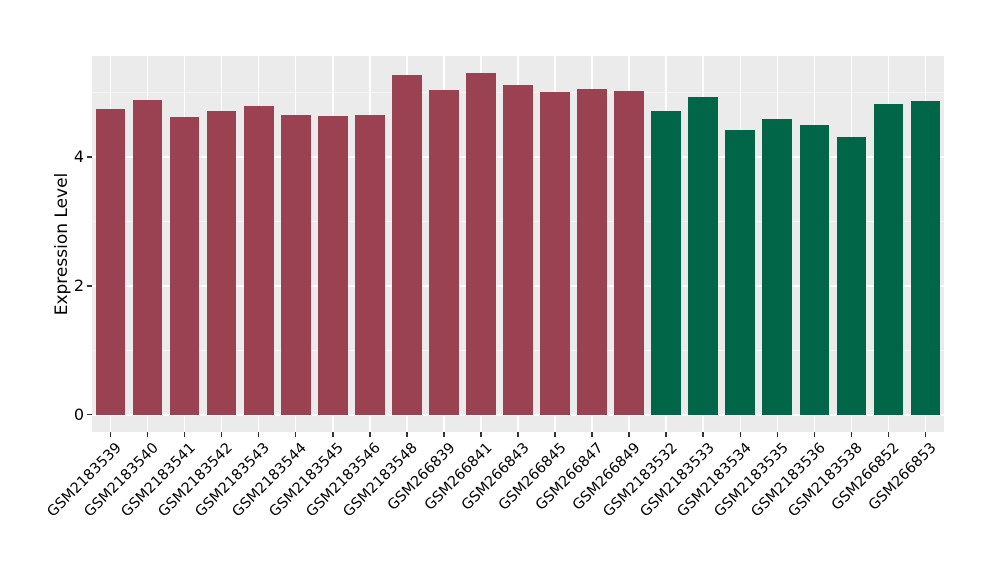 Image resolution: width=1000 pixels, height=580 pixels. I want to click on y-tick-label: 0, so click(78, 414).